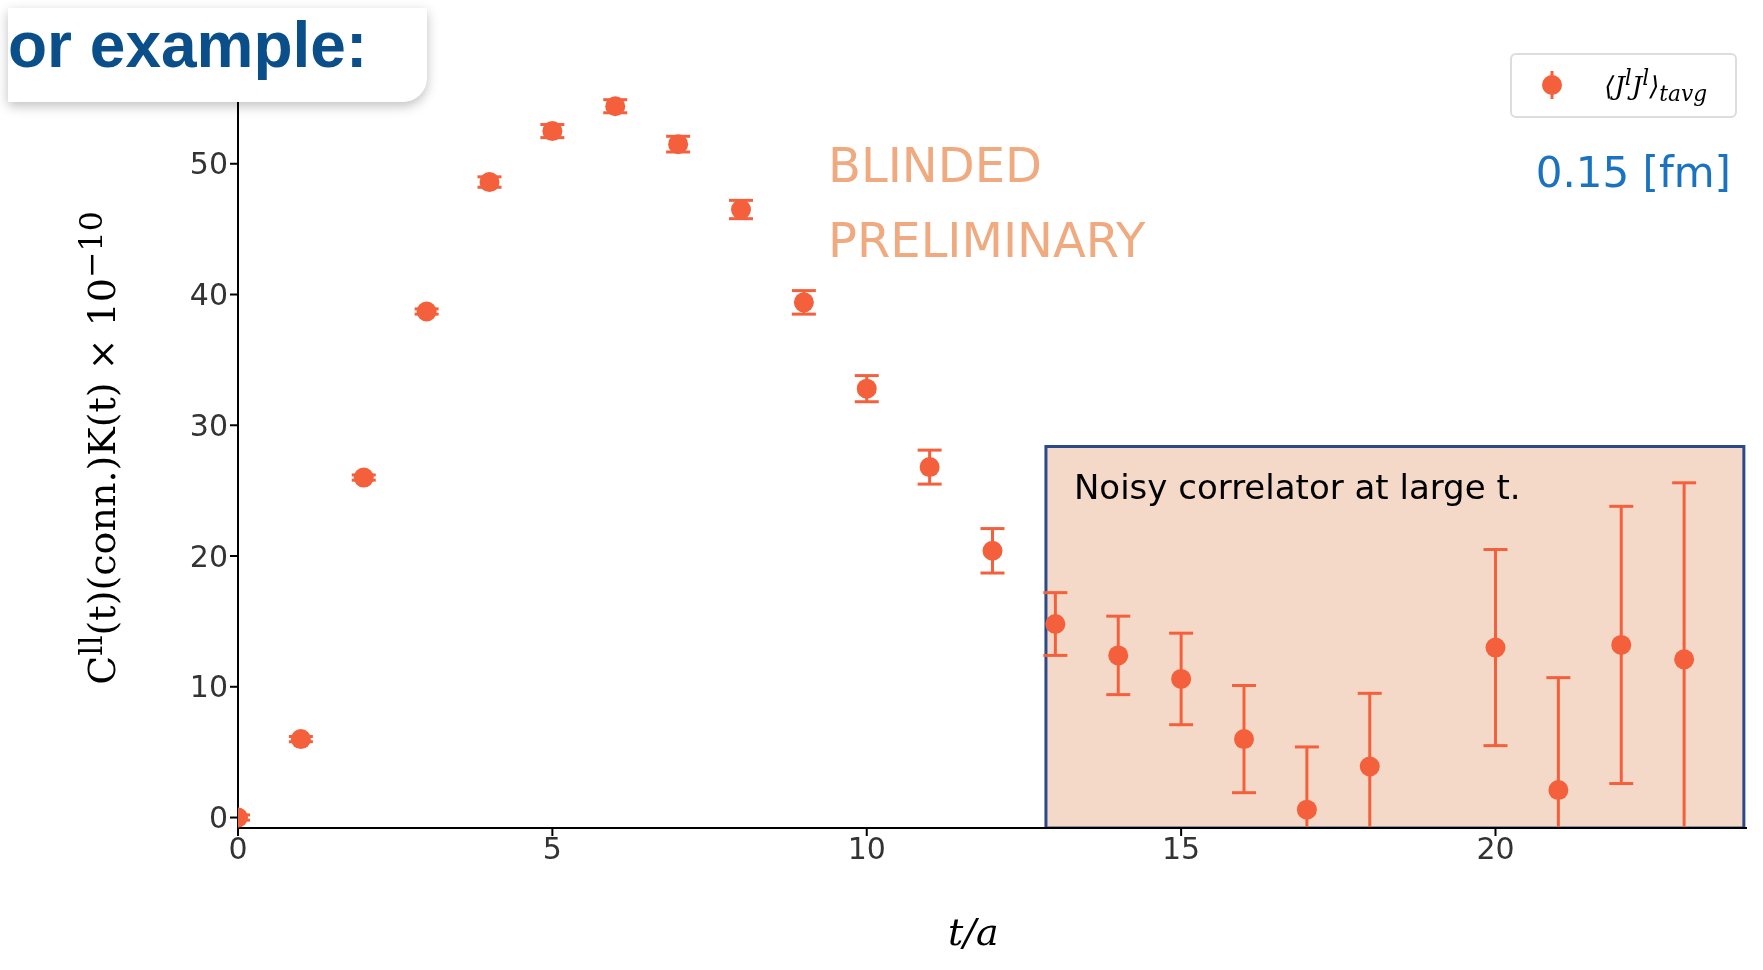 The image size is (1763, 970). What do you see at coordinates (1655, 85) in the screenshot?
I see `legend-label: ⟨J$^{l}$J$^{l}$⟩$_{tavg}$` at bounding box center [1655, 85].